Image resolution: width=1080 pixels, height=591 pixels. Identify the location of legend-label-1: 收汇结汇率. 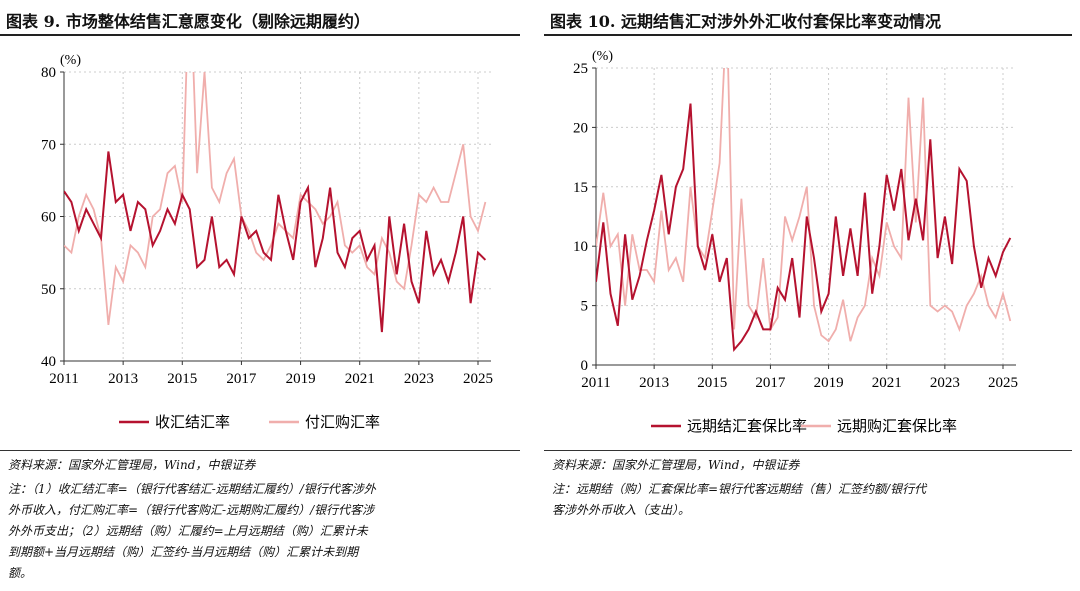
(192, 422).